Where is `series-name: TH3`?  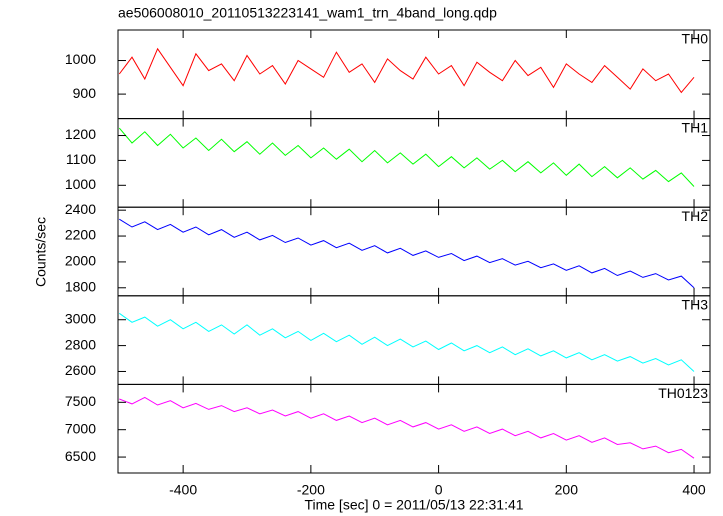 series-name: TH3 is located at coordinates (695, 305).